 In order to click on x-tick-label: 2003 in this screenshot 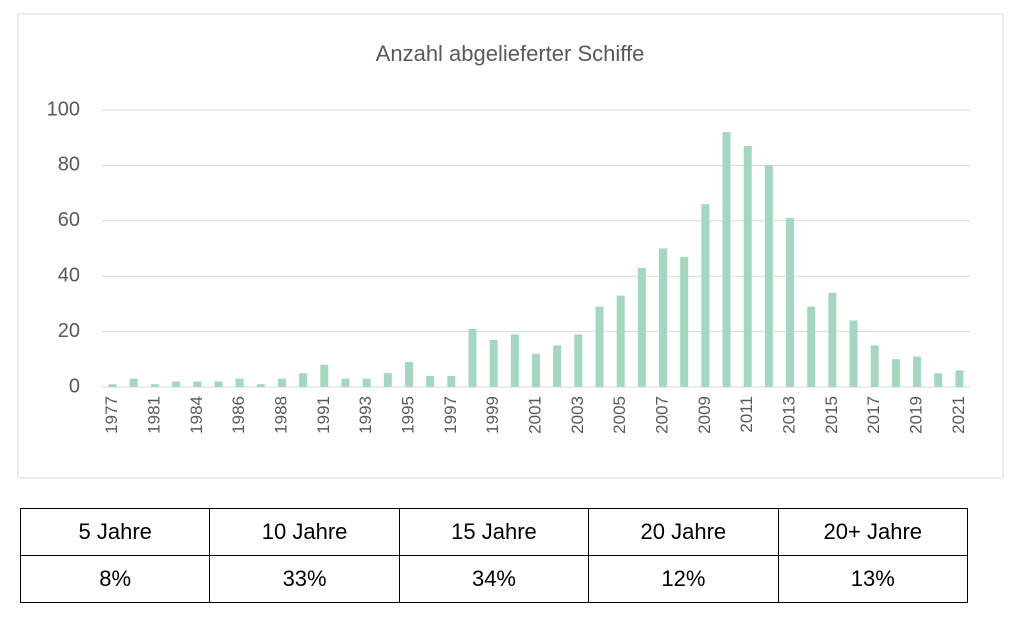, I will do `click(577, 415)`.